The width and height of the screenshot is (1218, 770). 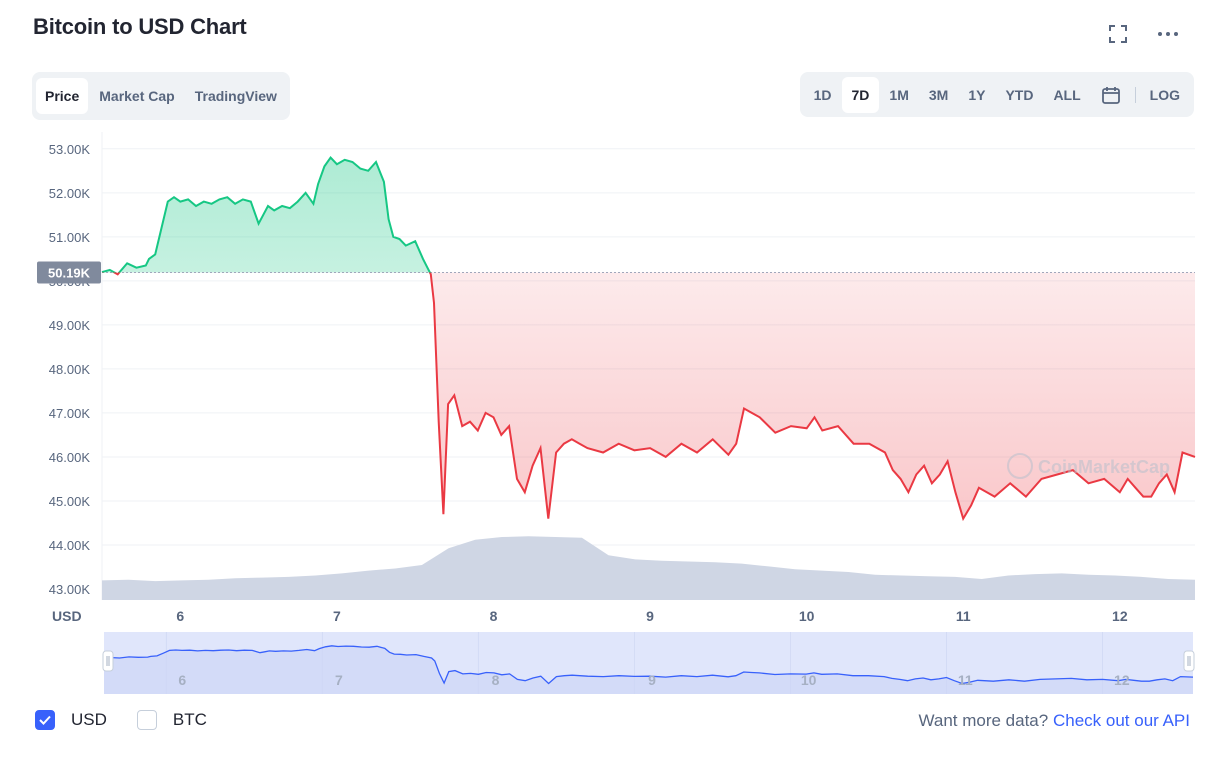 I want to click on reference-label: 50.19K, so click(x=69, y=272).